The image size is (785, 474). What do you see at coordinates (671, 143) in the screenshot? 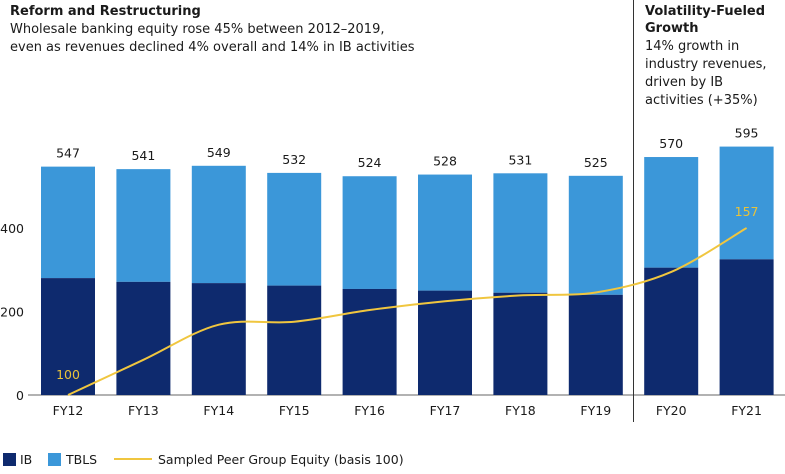
I see `bar-total-label-FY20: 570` at bounding box center [671, 143].